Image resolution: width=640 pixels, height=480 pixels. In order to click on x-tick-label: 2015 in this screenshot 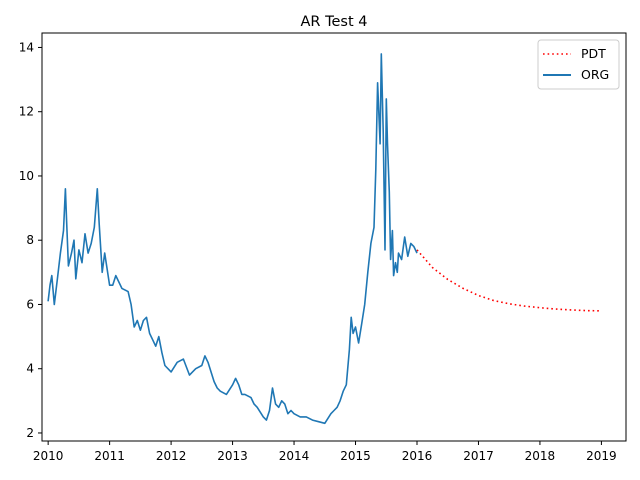, I will do `click(355, 456)`.